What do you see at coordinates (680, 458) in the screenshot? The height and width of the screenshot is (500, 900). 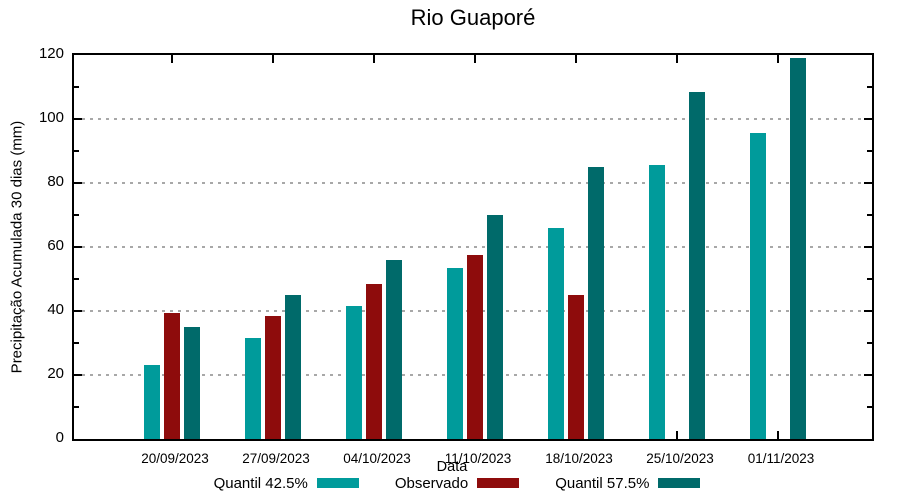 I see `x-tick-label: 25/10/2023` at bounding box center [680, 458].